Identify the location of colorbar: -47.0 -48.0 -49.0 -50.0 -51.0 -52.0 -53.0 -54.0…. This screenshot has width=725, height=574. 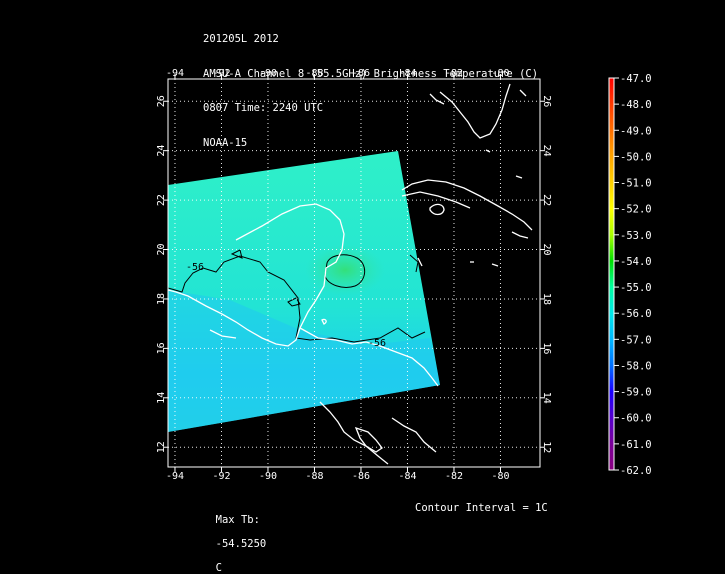
(630, 275).